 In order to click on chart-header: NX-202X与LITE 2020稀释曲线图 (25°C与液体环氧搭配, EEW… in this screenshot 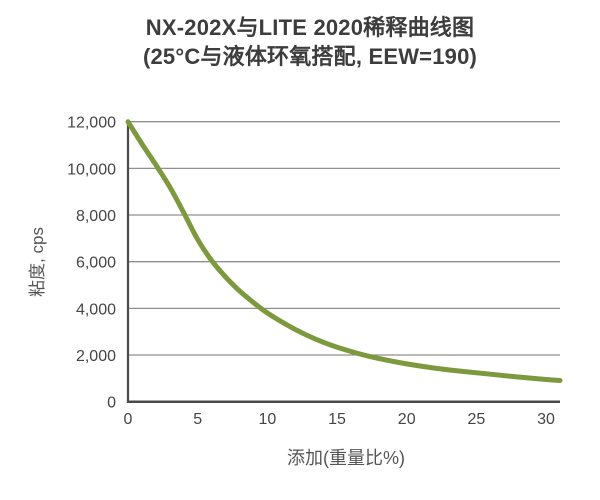, I will do `click(305, 42)`.